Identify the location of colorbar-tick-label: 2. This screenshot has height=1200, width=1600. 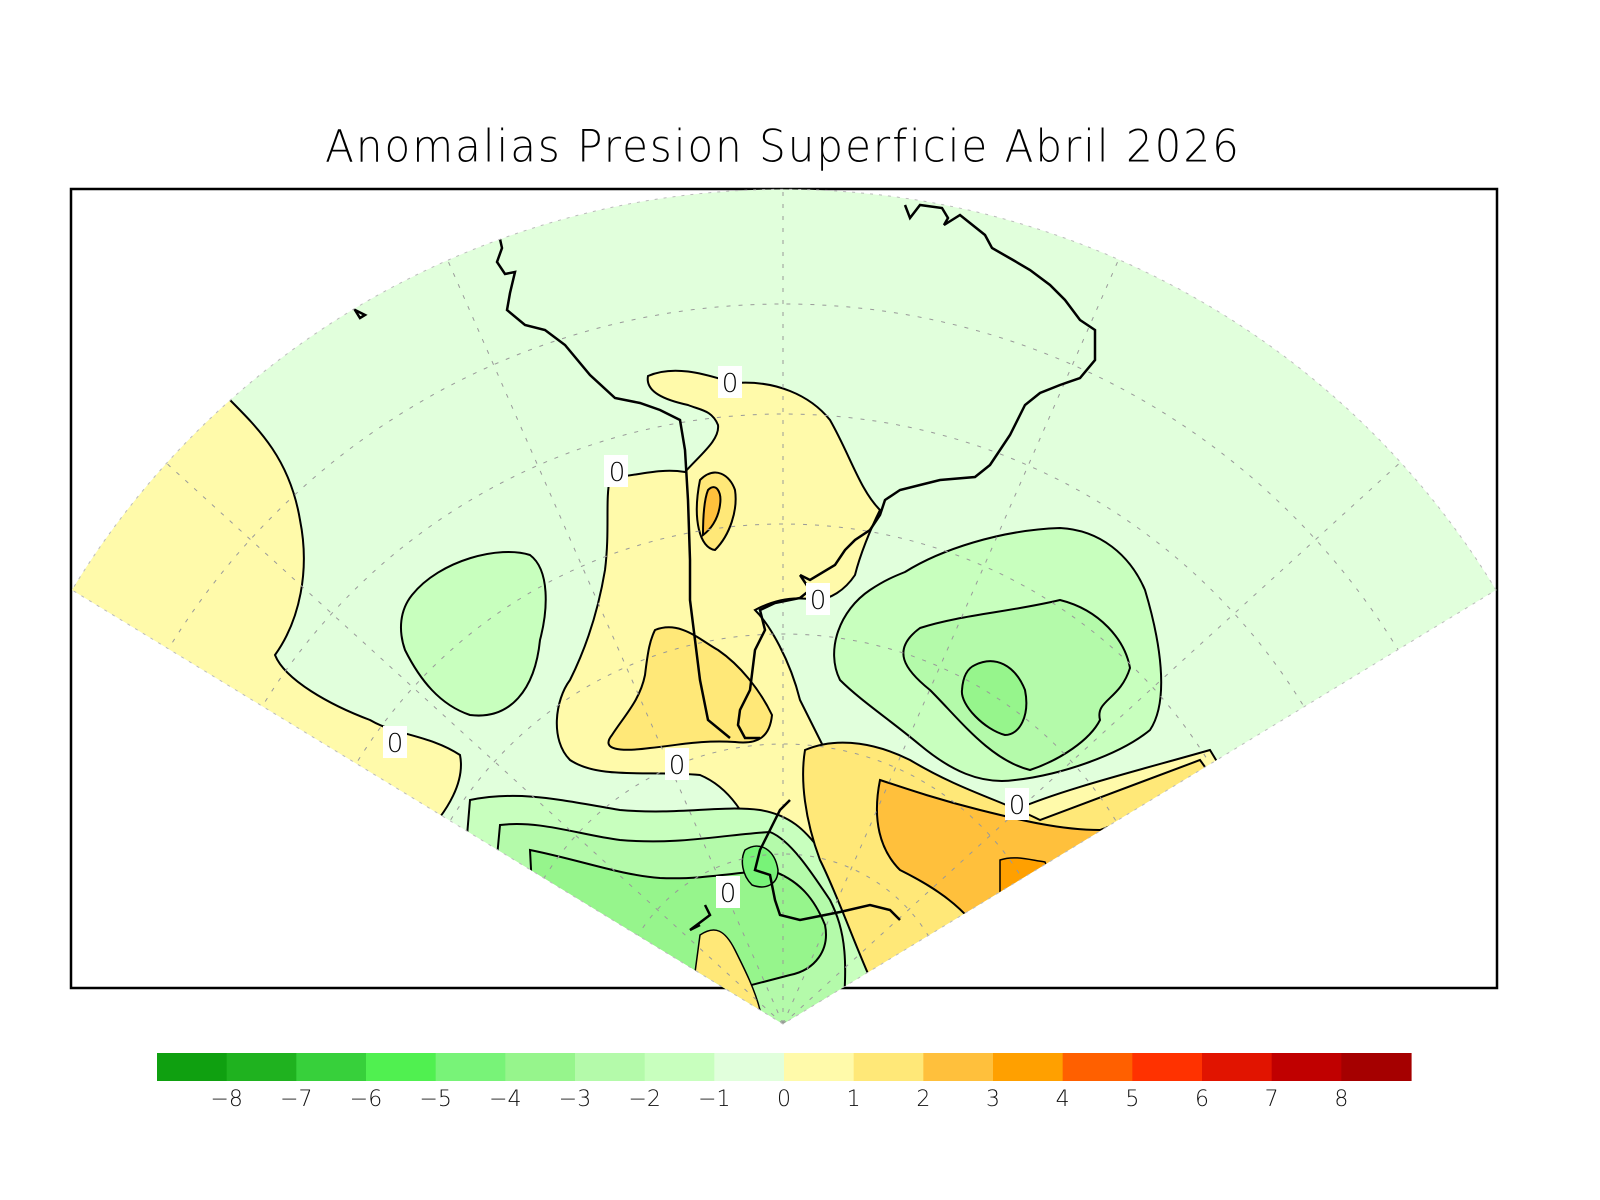
(923, 1099).